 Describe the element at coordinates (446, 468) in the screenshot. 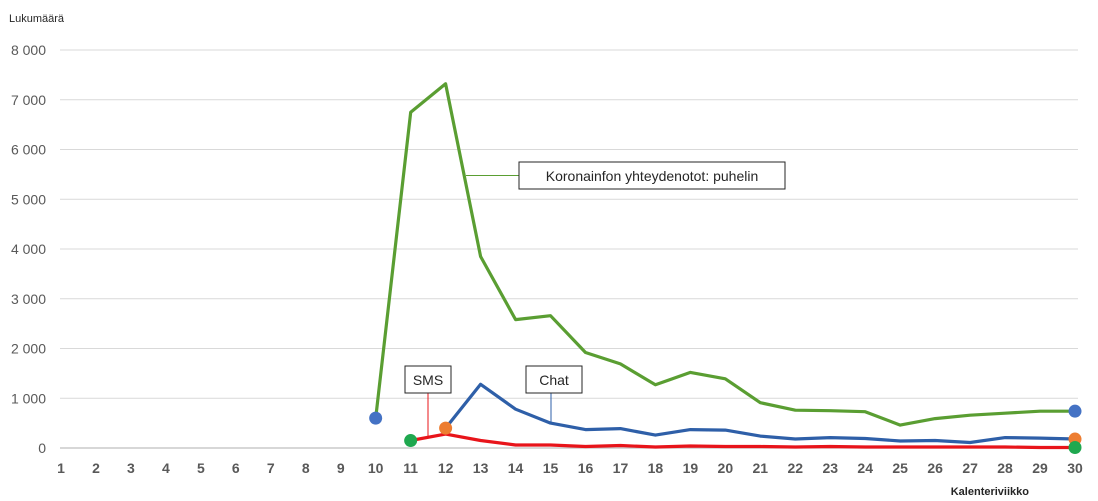

I see `x-tick-label: 12` at that location.